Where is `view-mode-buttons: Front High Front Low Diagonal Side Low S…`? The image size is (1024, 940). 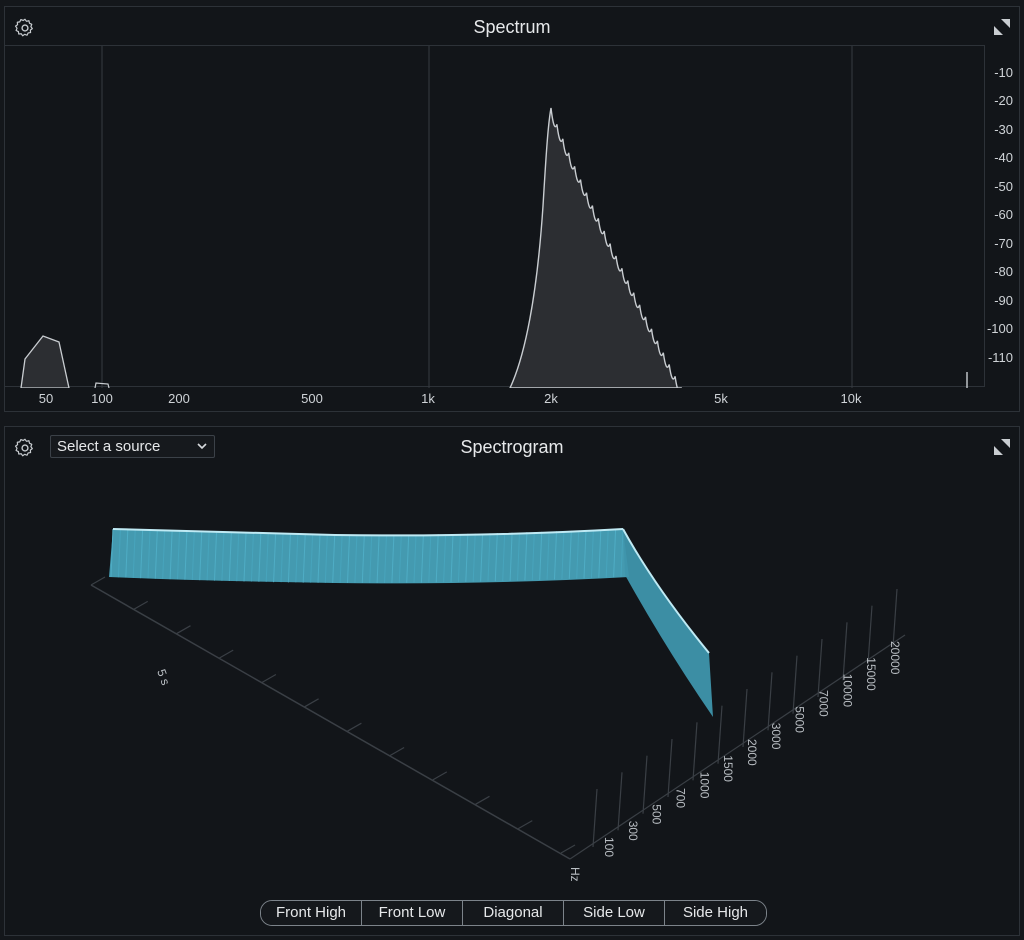
view-mode-buttons: Front High Front Low Diagonal Side Low S… is located at coordinates (513, 913).